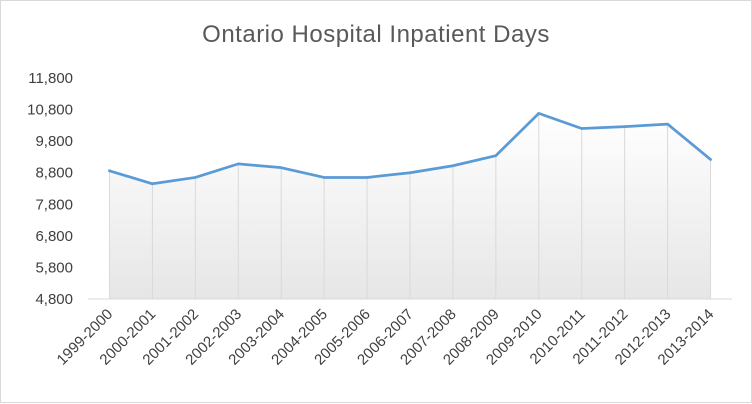 The height and width of the screenshot is (404, 752). What do you see at coordinates (54, 299) in the screenshot?
I see `y-tick-label: 4,800` at bounding box center [54, 299].